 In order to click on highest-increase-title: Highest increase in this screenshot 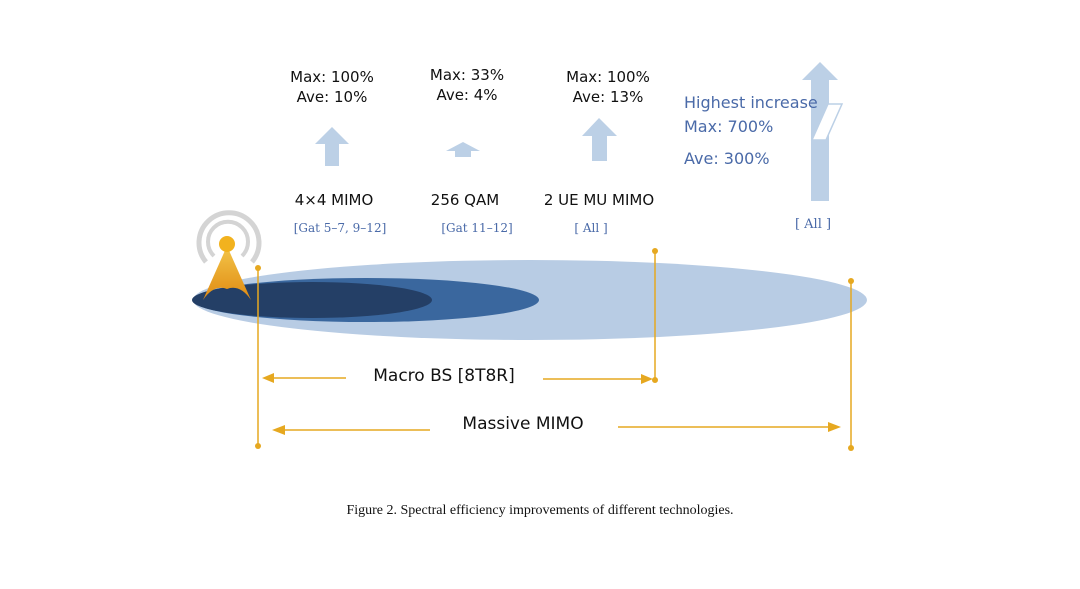, I will do `click(751, 102)`.